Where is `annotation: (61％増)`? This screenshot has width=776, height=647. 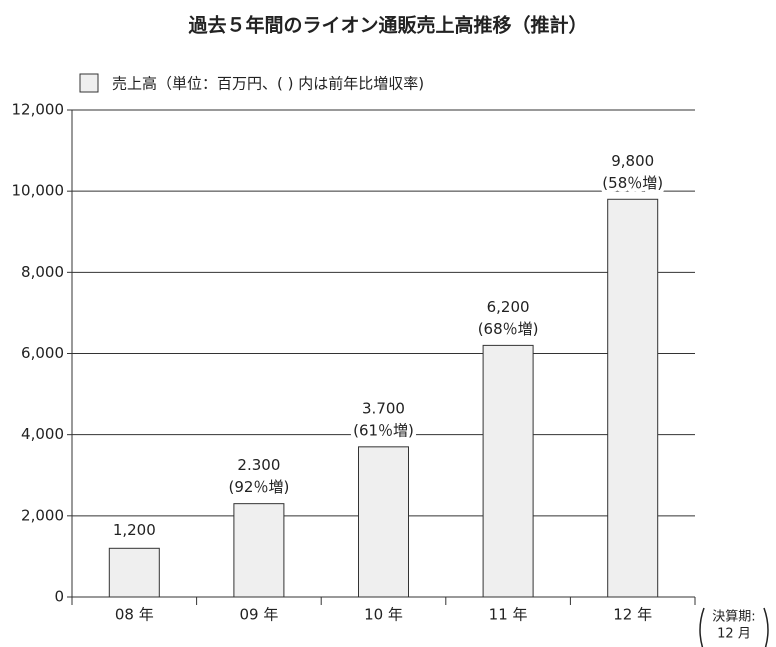
annotation: (61％増) is located at coordinates (383, 430).